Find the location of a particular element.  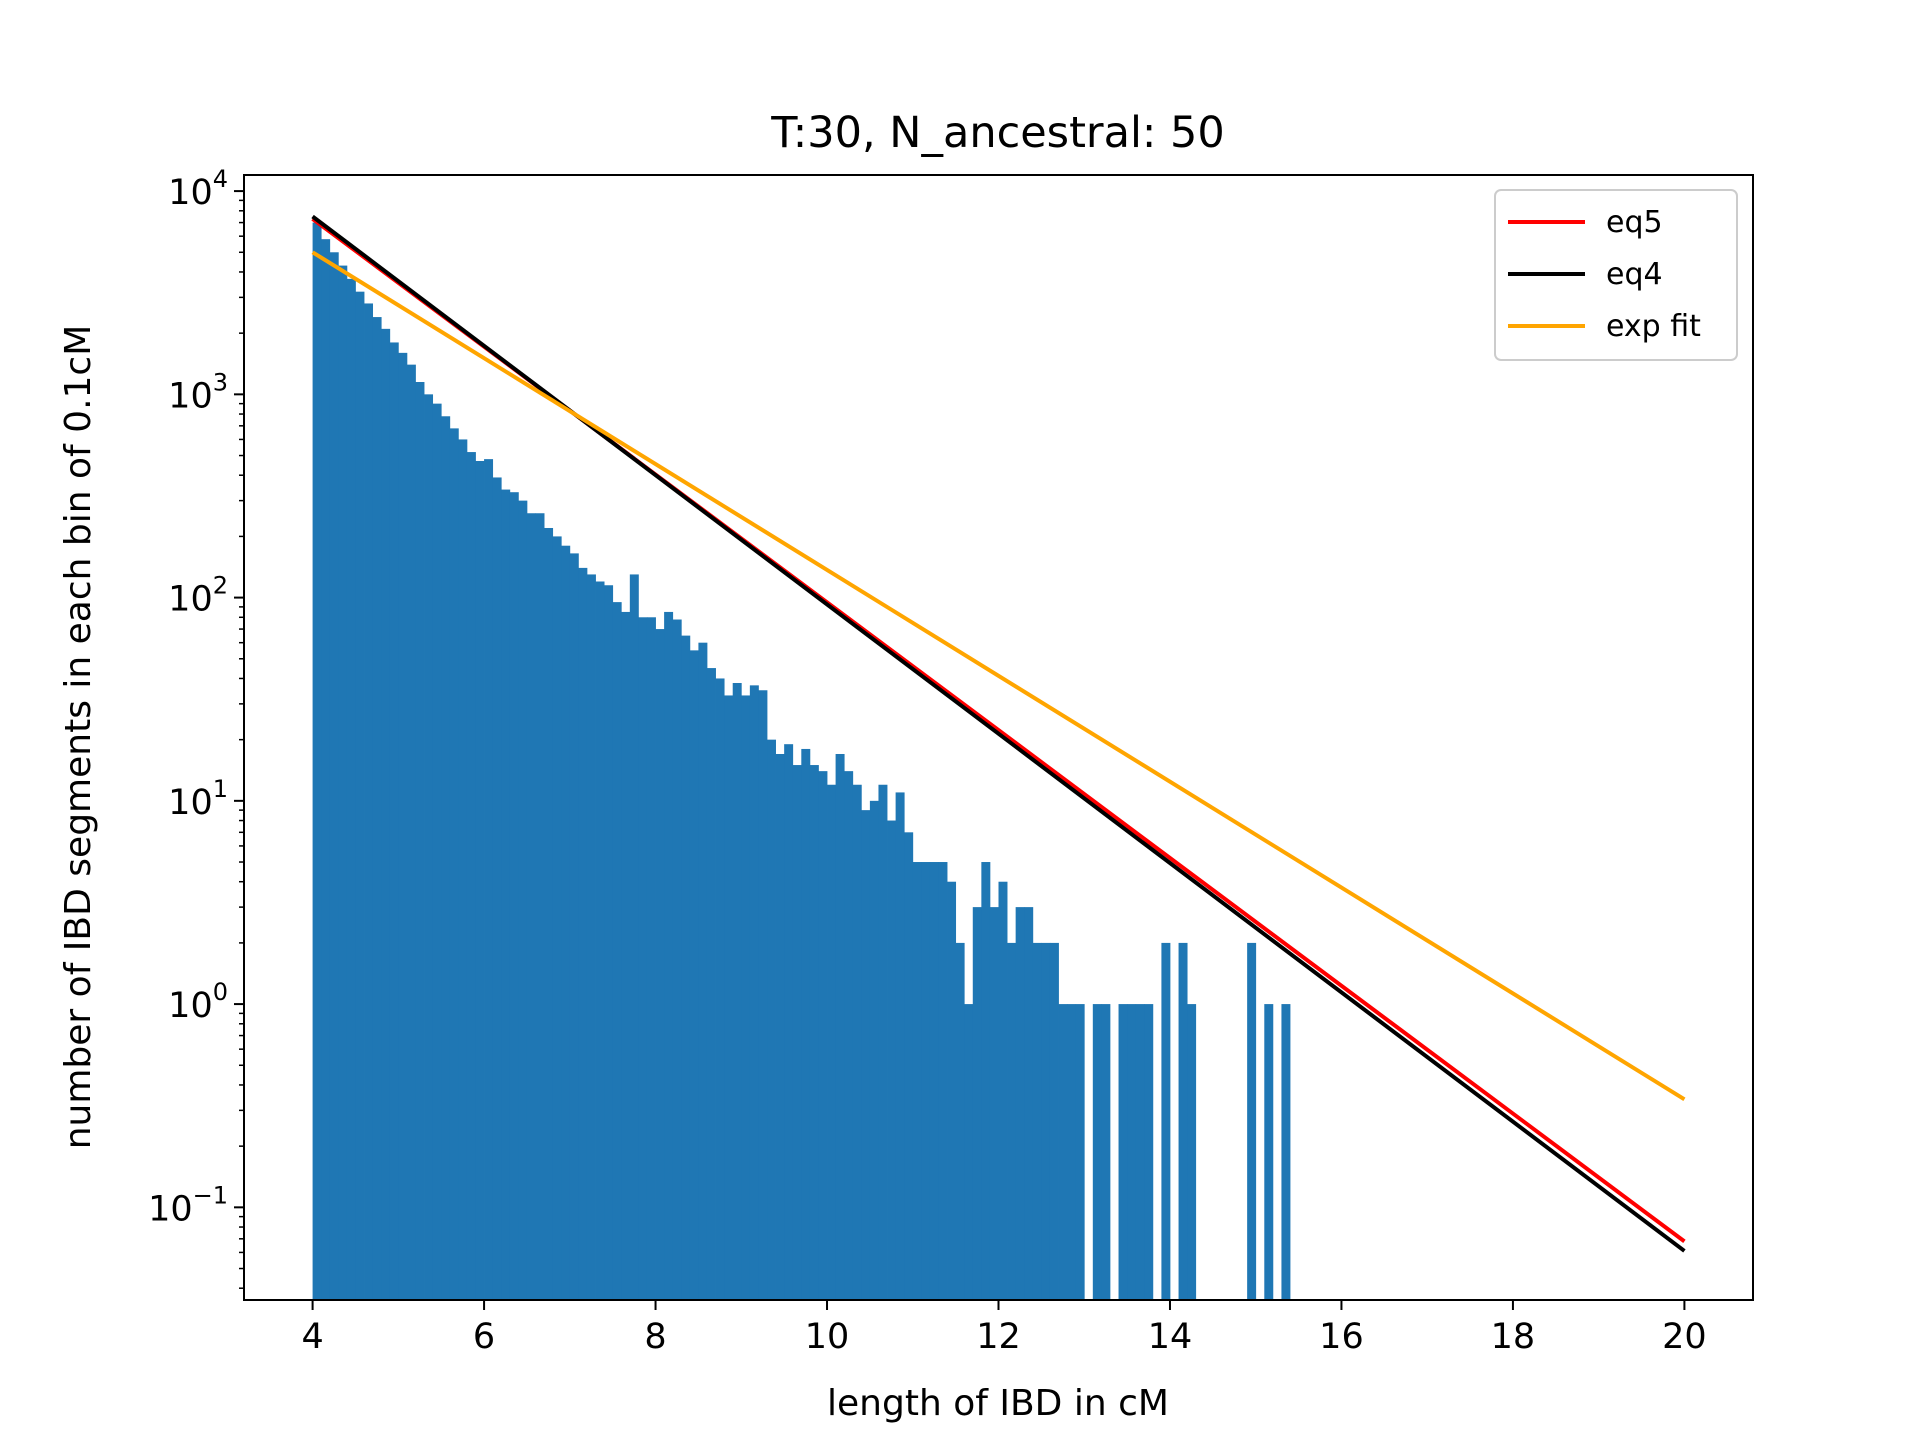

y-axis-ticks: 10⁻¹ 10⁰ 10¹ 10² 10³ 10⁴ is located at coordinates (196, 727).